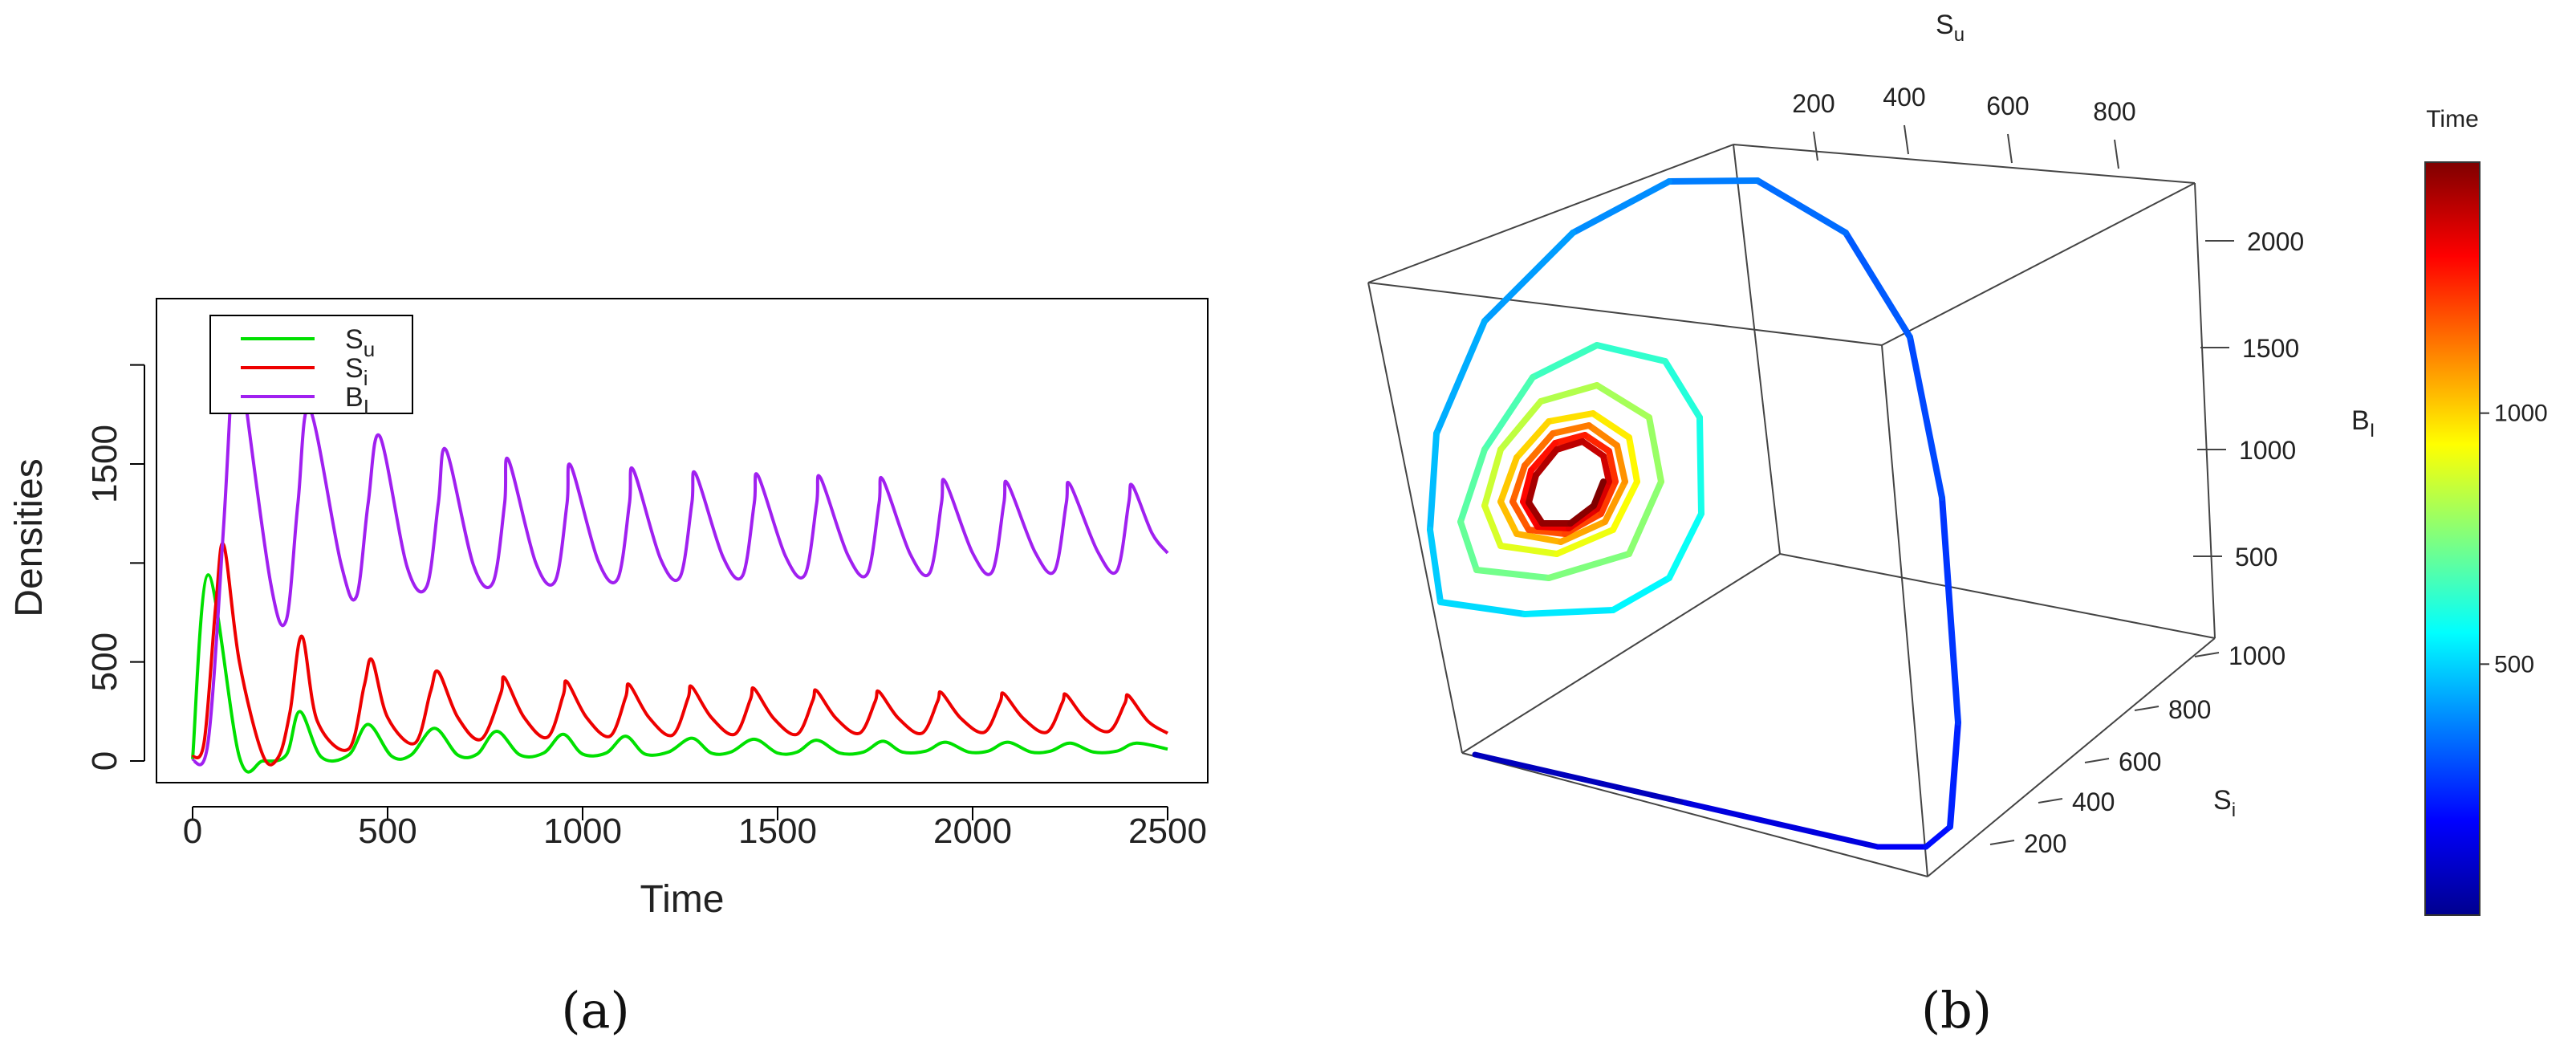 Image resolution: width=2576 pixels, height=1062 pixels. What do you see at coordinates (2452, 538) in the screenshot?
I see `colorbar-gradient` at bounding box center [2452, 538].